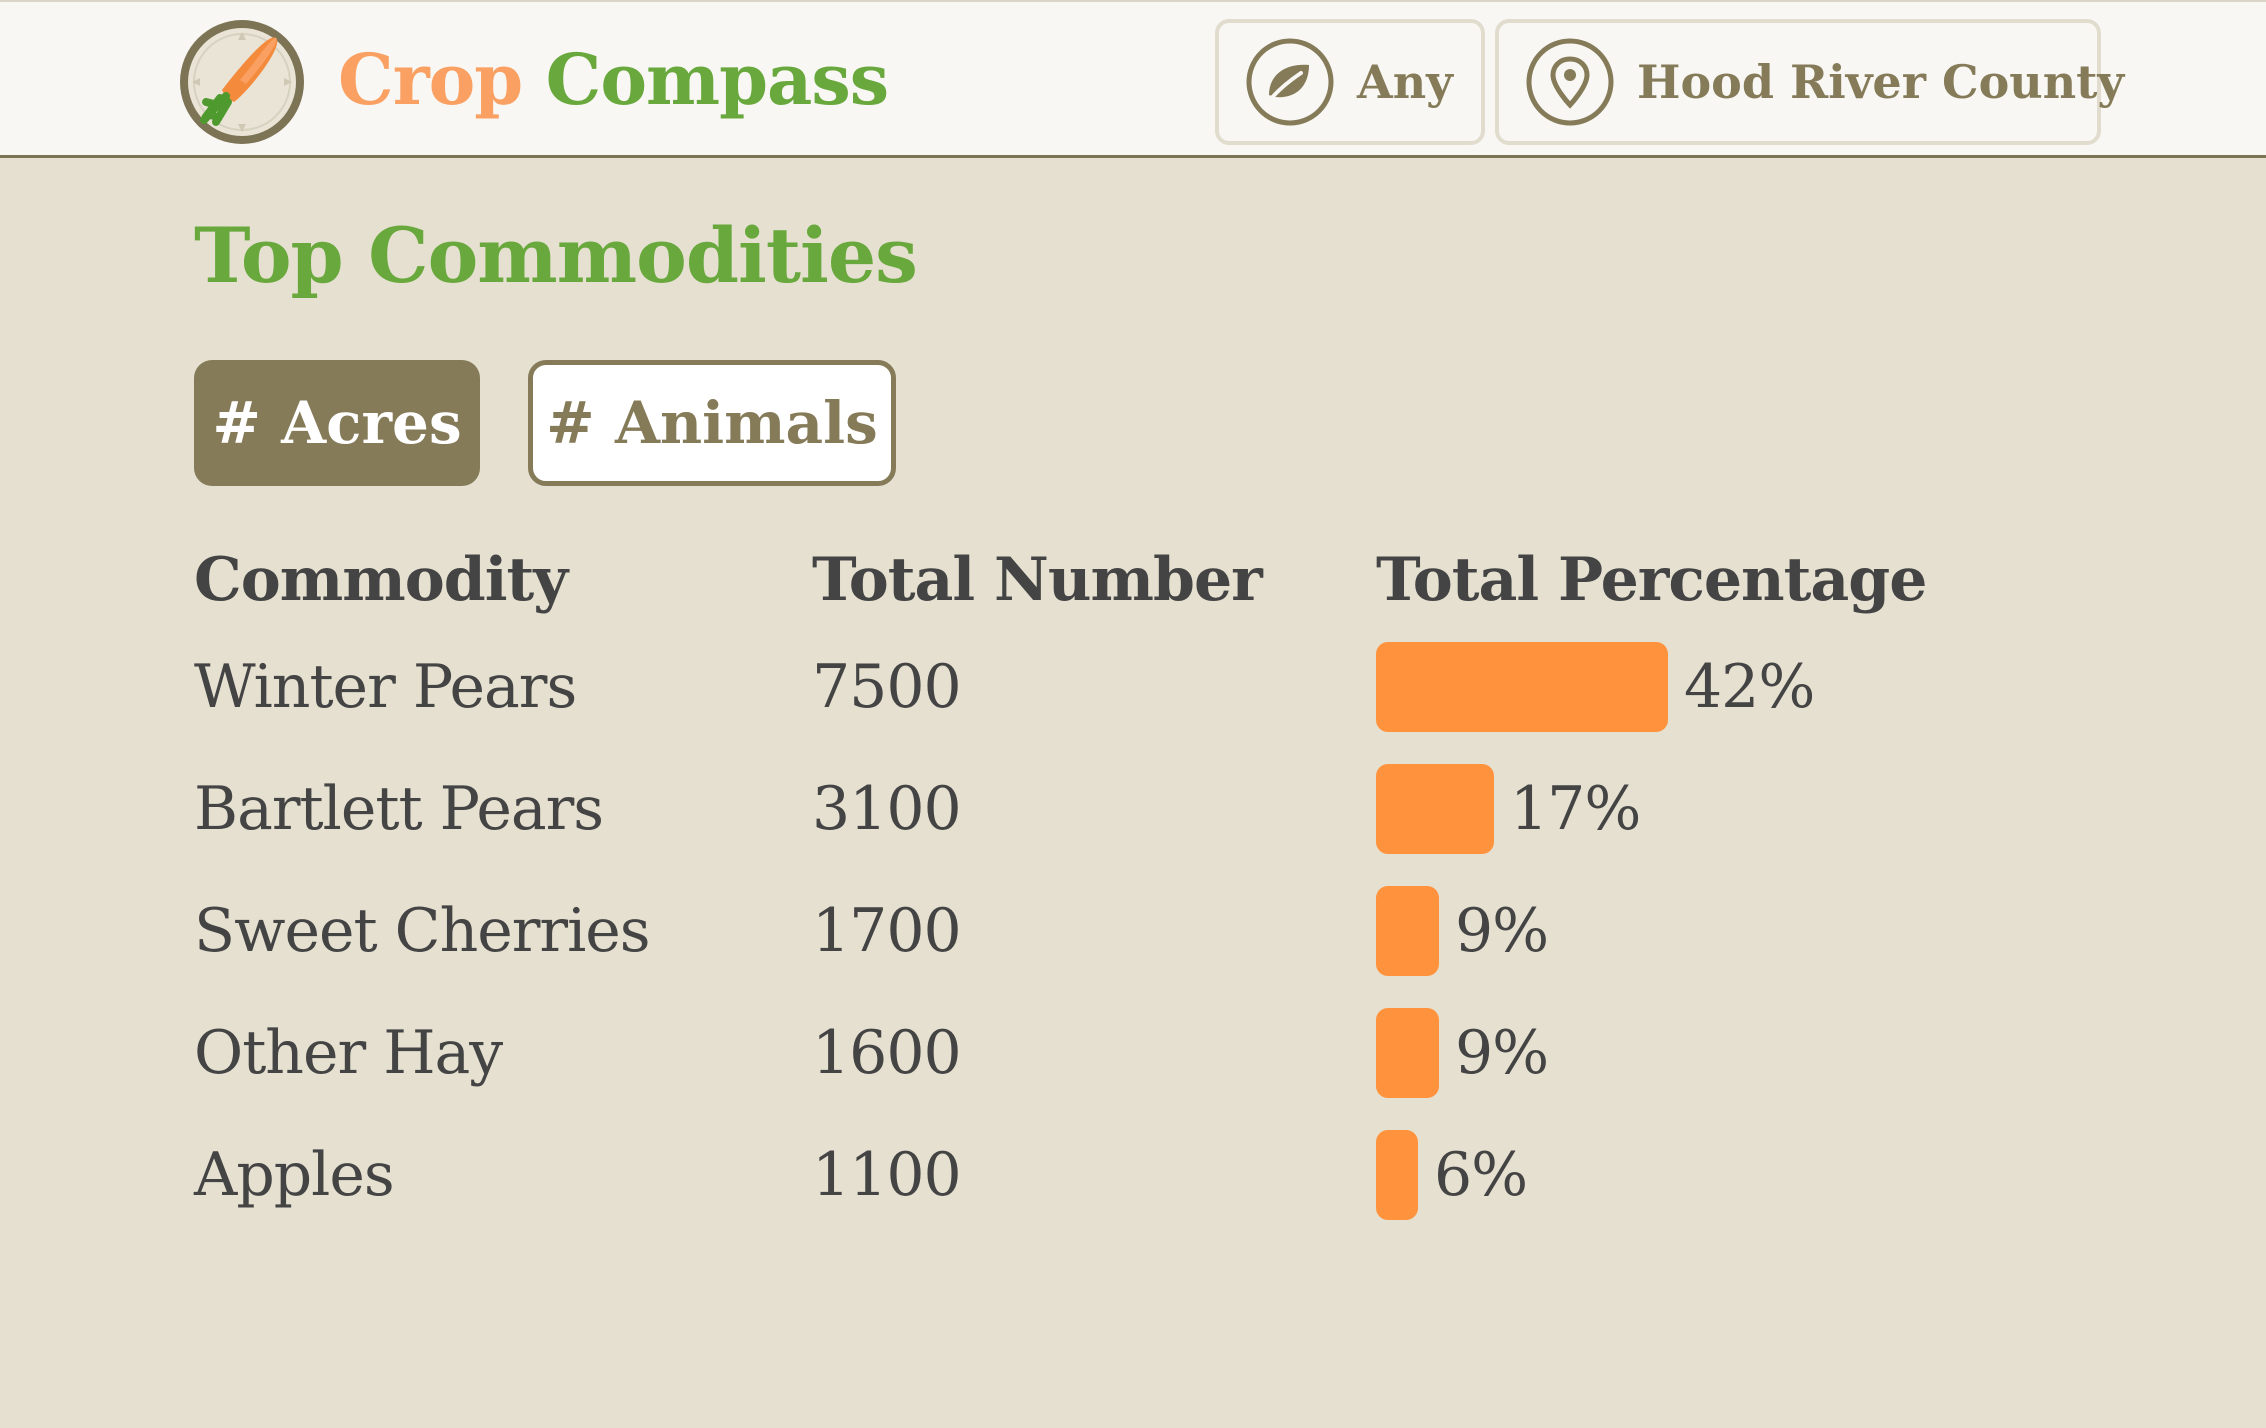 This screenshot has height=1428, width=2266. What do you see at coordinates (717, 79) in the screenshot?
I see `brand-compass-text: Compass` at bounding box center [717, 79].